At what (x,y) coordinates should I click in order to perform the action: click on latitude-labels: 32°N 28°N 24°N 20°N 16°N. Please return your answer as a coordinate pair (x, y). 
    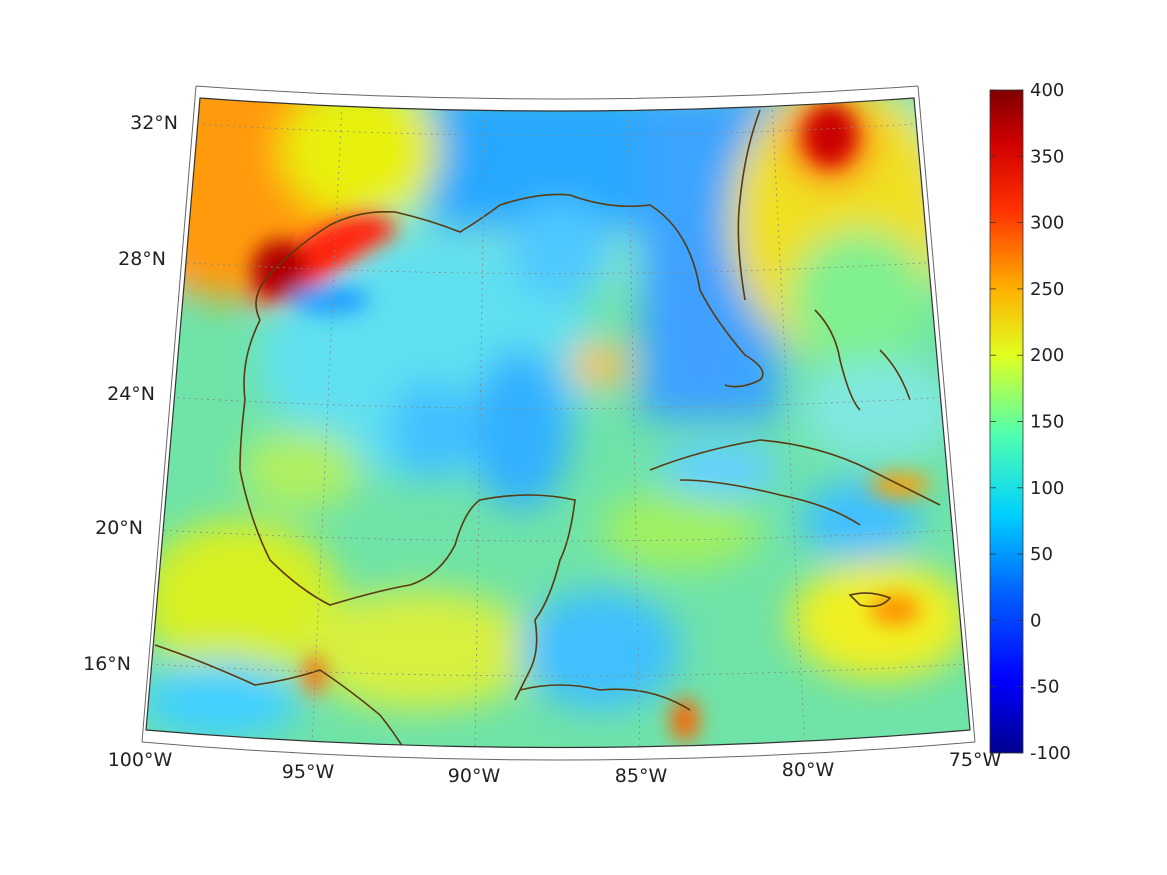
    Looking at the image, I should click on (130, 393).